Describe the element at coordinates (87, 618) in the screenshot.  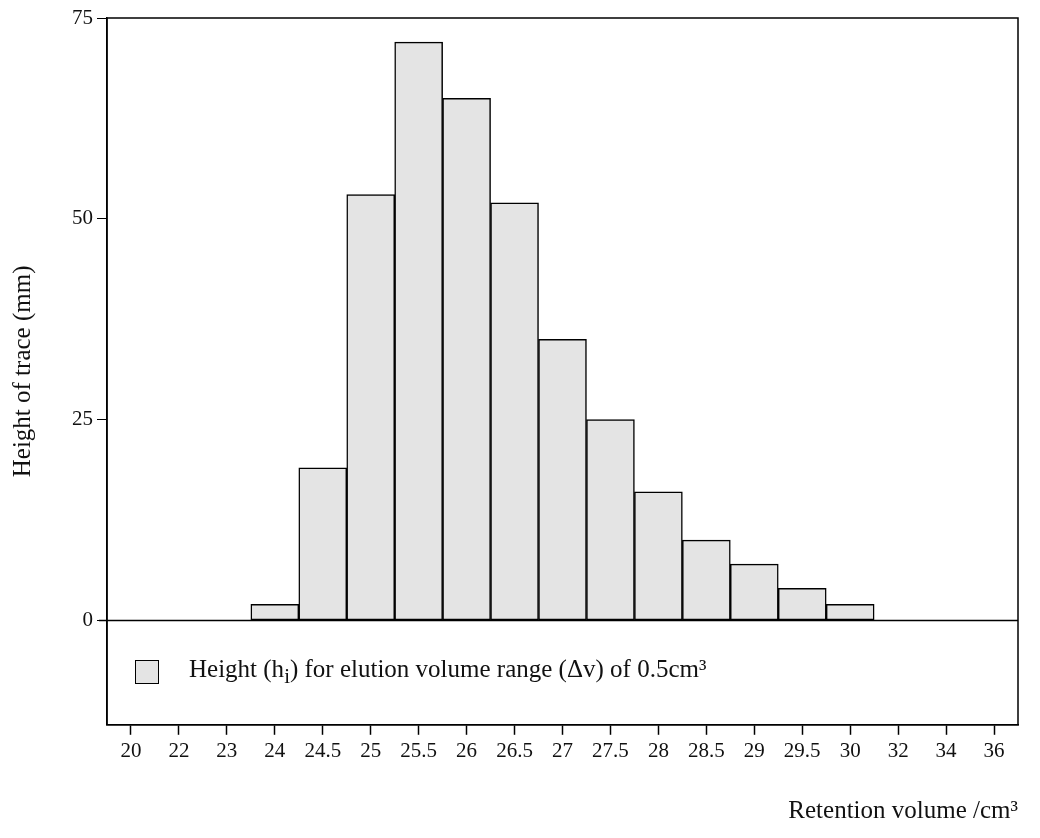
I see `y-tick-label: 0` at that location.